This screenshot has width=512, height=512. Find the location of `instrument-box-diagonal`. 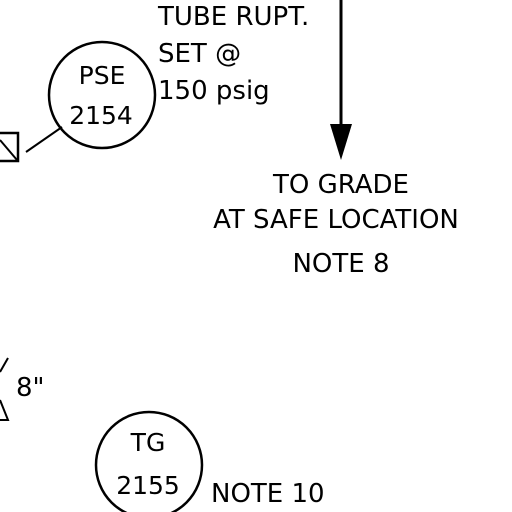

instrument-box-diagonal is located at coordinates (9, 150).